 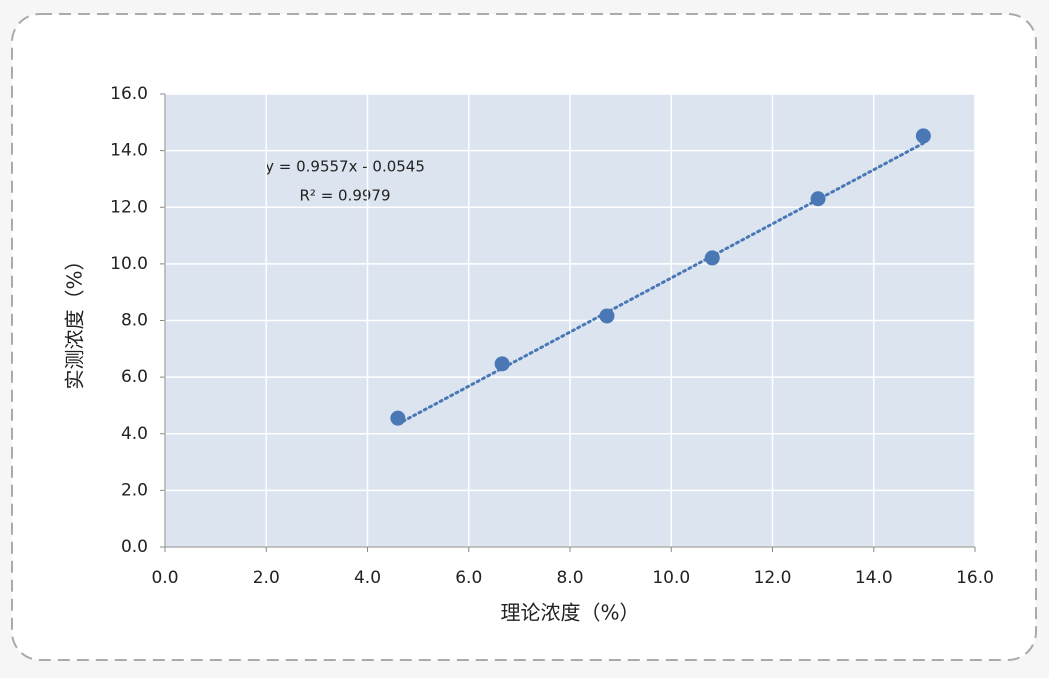 What do you see at coordinates (266, 578) in the screenshot?
I see `x-tick-label: 2.0` at bounding box center [266, 578].